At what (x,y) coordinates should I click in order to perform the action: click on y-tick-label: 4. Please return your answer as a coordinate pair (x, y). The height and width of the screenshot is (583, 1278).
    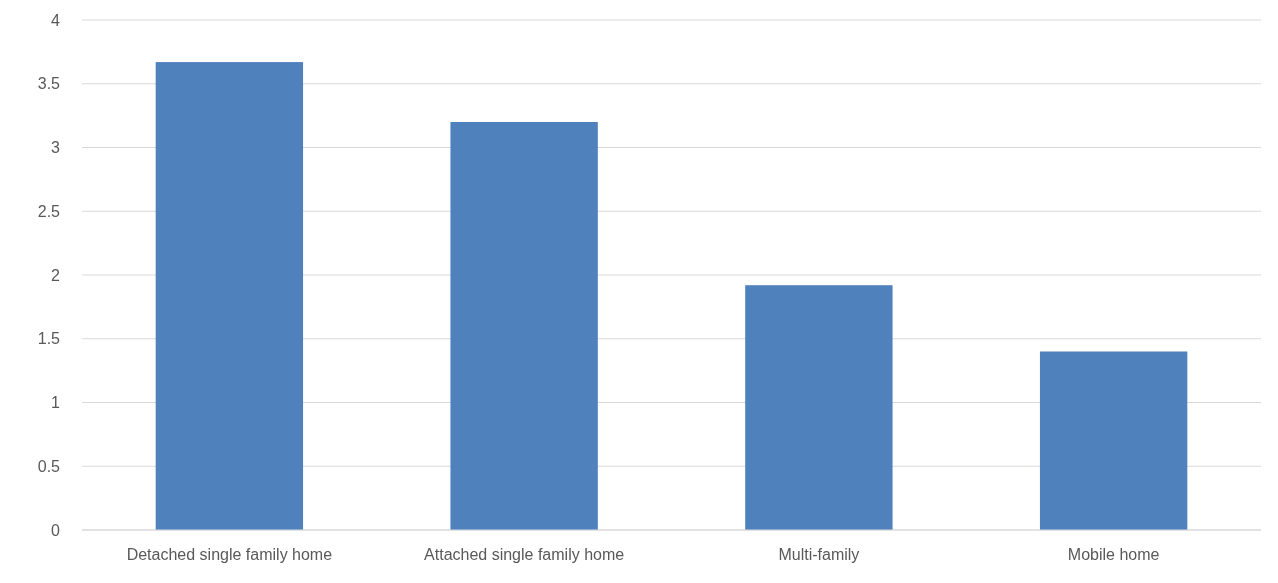
    Looking at the image, I should click on (56, 20).